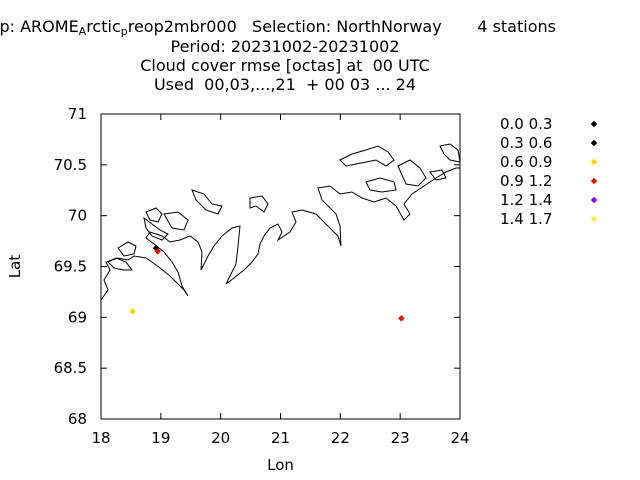  I want to click on x-tick-label: 23, so click(400, 438).